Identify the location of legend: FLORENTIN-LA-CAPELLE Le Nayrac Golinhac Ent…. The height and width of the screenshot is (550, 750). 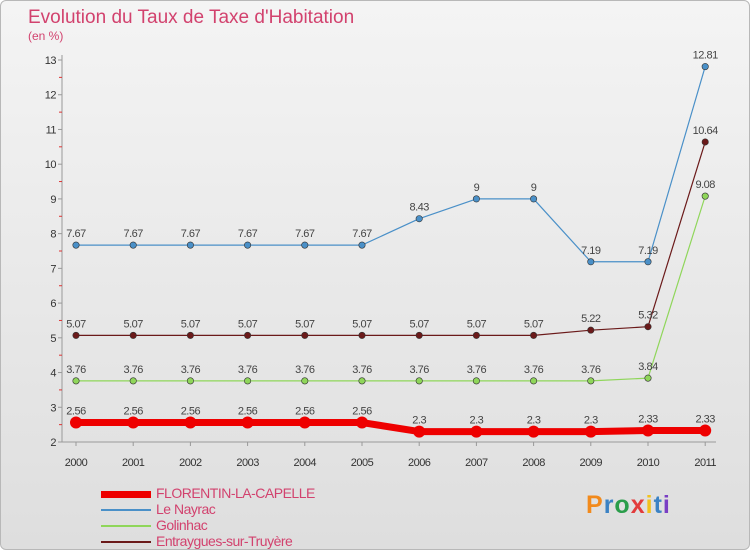
(251, 517).